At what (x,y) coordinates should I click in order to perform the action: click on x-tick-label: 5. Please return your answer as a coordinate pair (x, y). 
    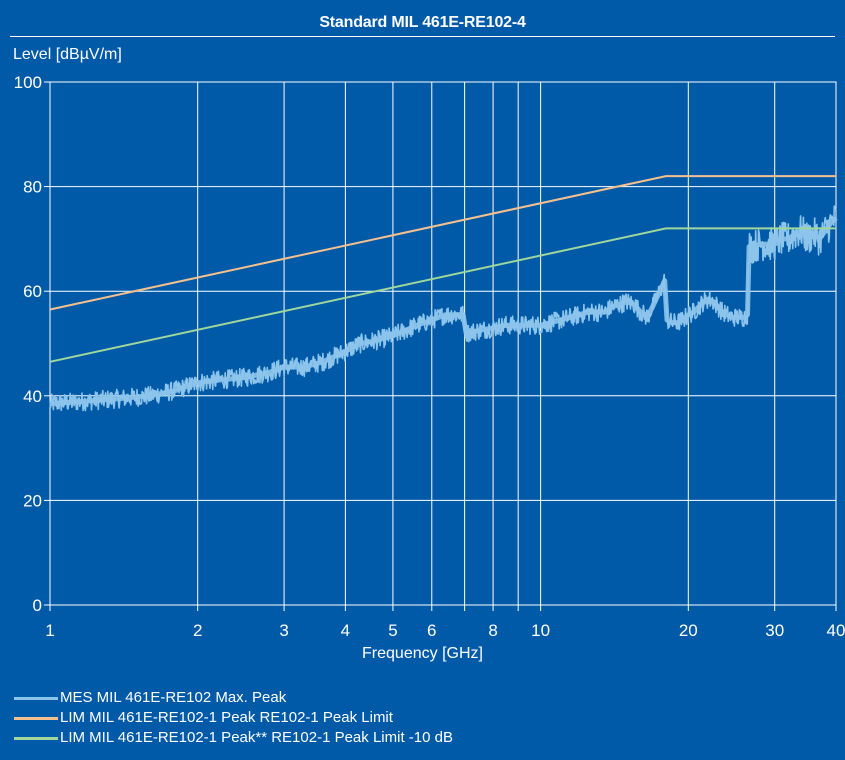
    Looking at the image, I should click on (392, 630).